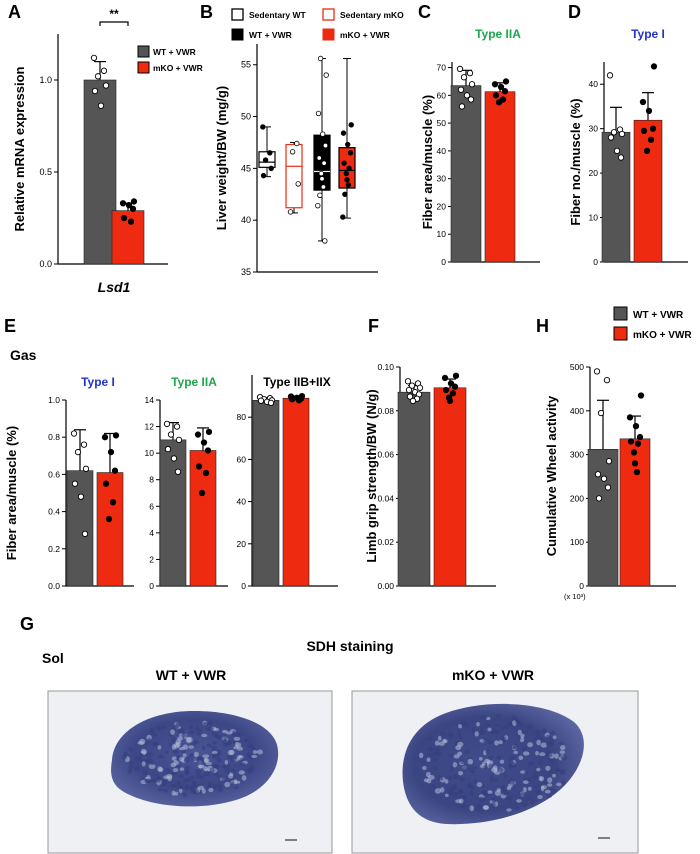 Image resolution: width=700 pixels, height=854 pixels. I want to click on y-tick-label: 10, so click(442, 234).